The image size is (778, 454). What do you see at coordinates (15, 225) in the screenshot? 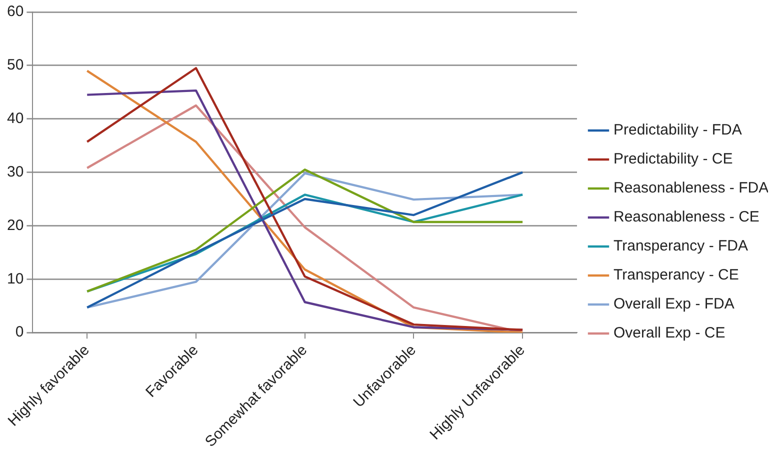
I see `y-tick-label: 20` at bounding box center [15, 225].